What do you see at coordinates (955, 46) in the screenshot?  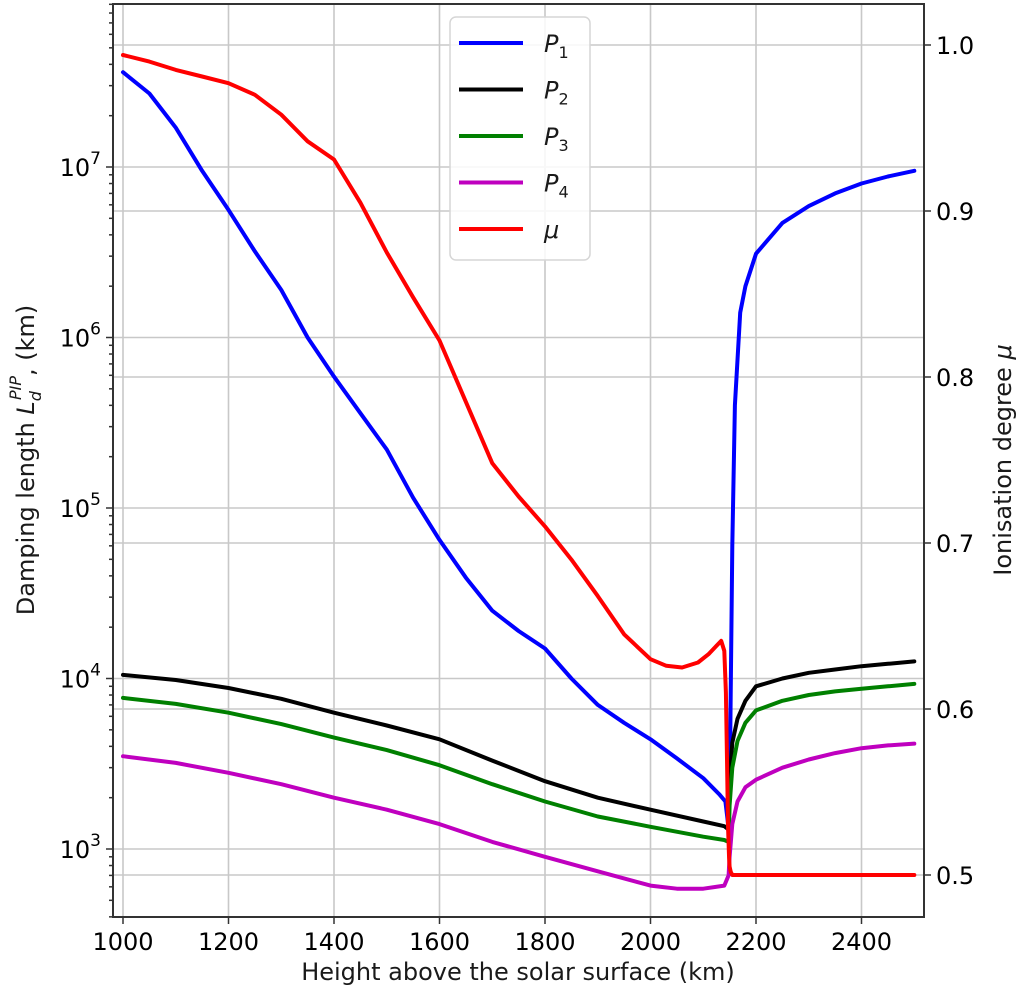 I see `y-right-tick-label: 1.0` at bounding box center [955, 46].